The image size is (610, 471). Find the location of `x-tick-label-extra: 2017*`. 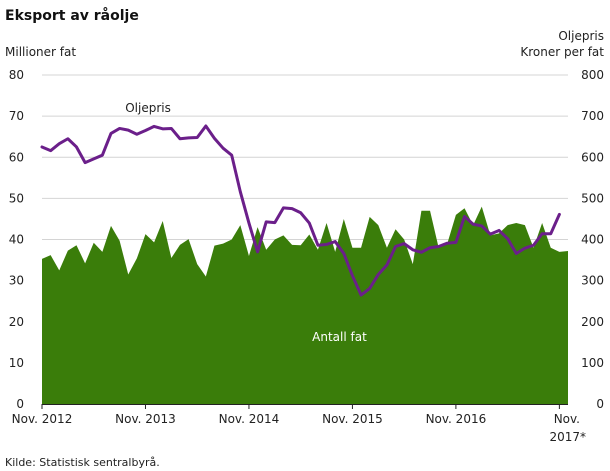

x-tick-label-extra: 2017* is located at coordinates (567, 437).